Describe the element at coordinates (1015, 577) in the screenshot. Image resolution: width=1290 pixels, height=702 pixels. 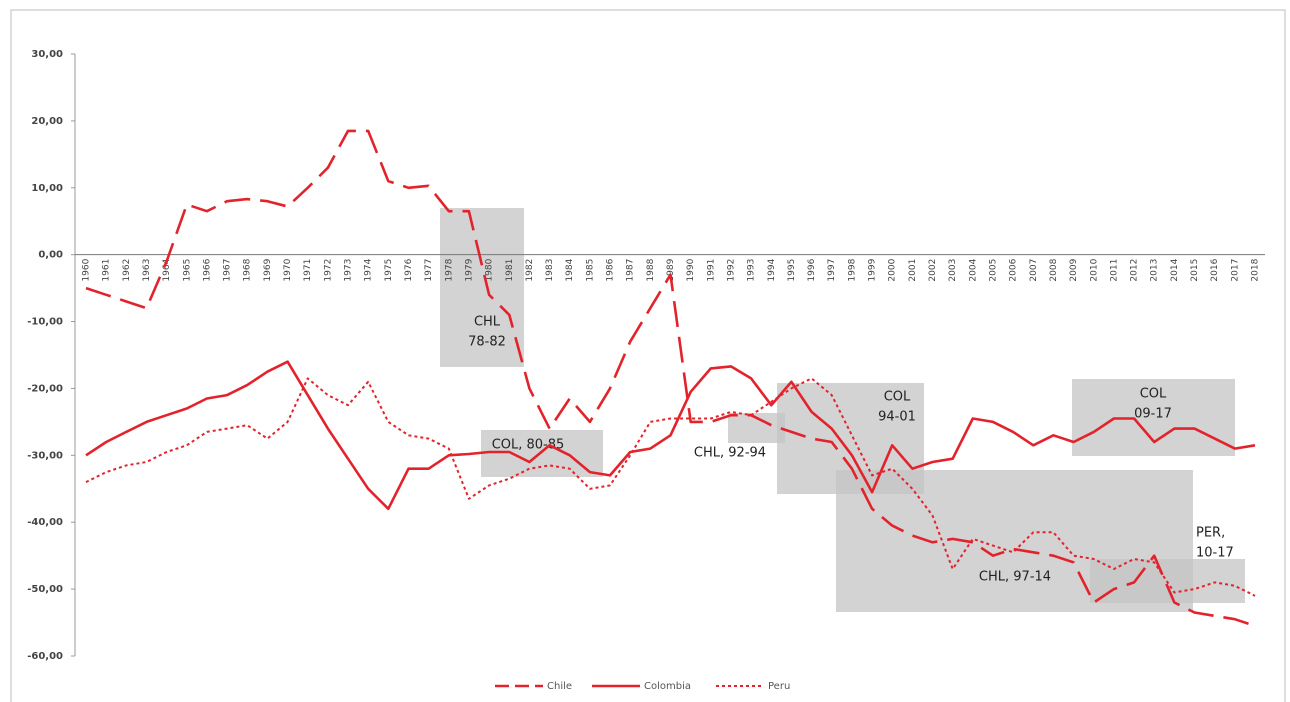
I see `annotation-label: CHL, 97-14` at that location.